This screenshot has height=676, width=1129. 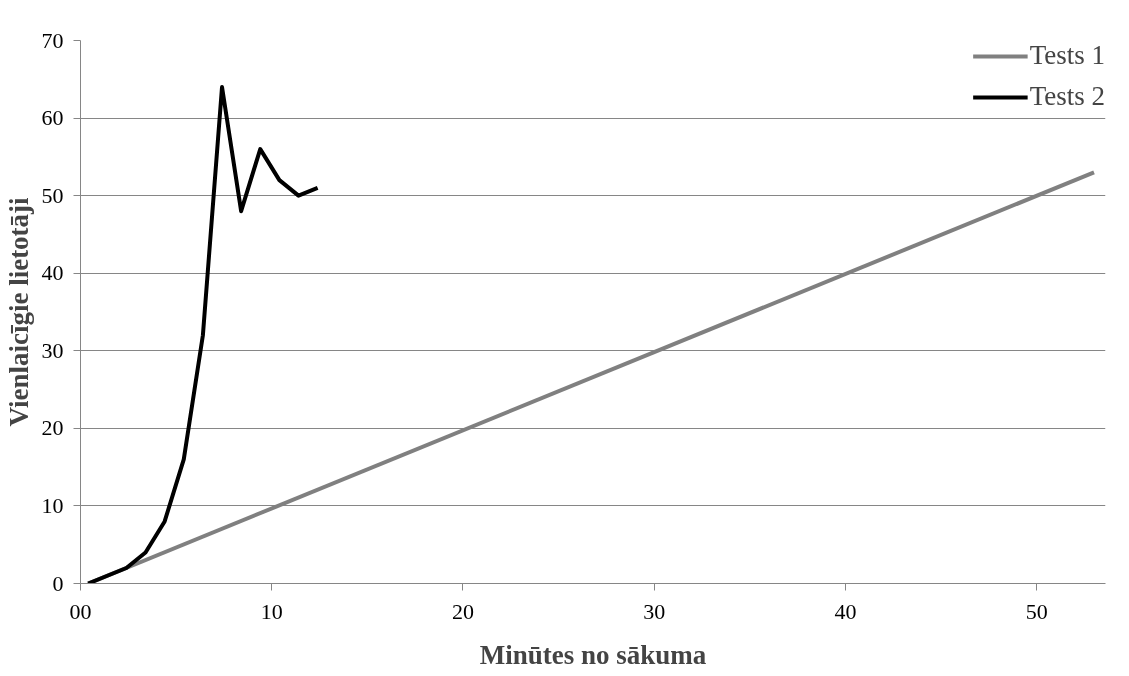 What do you see at coordinates (52, 350) in the screenshot?
I see `y-tick-label: 30` at bounding box center [52, 350].